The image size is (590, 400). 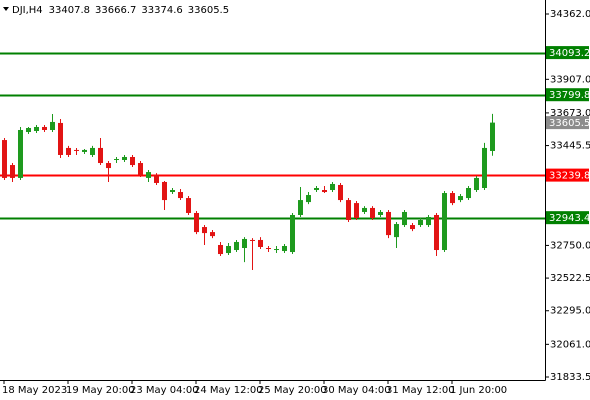 What do you see at coordinates (570, 278) in the screenshot?
I see `y-tick-label: 32522.5` at bounding box center [570, 278].